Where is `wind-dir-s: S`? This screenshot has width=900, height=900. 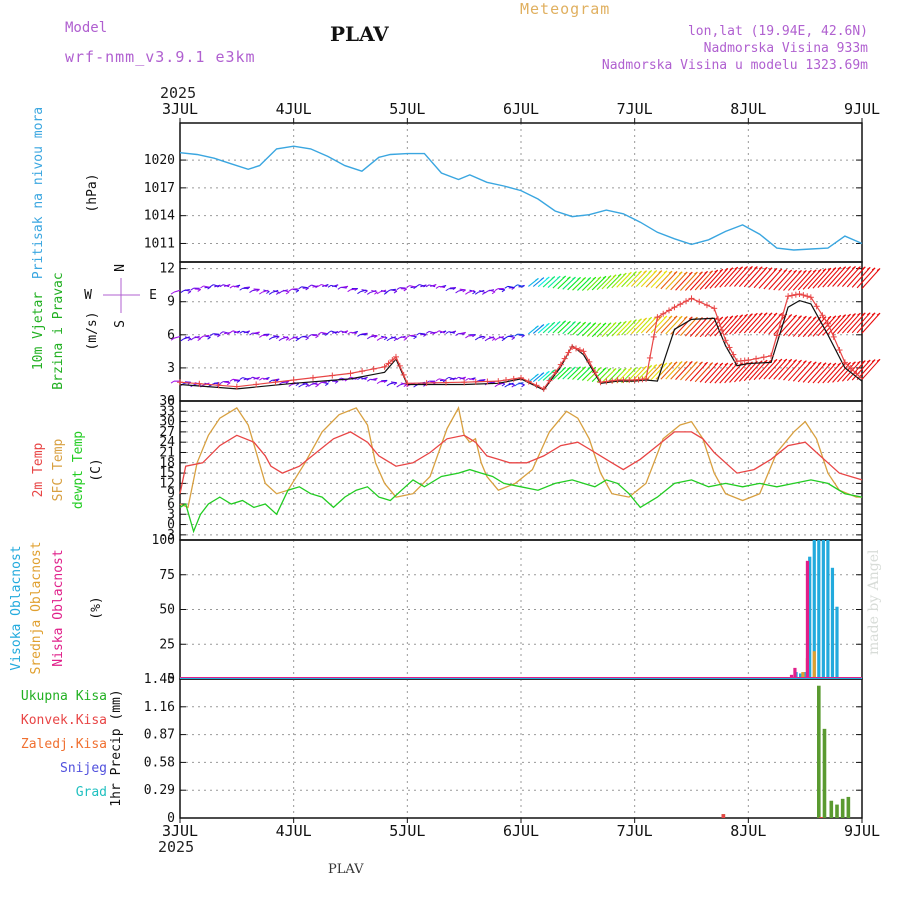
wind-dir-s: S is located at coordinates (120, 324).